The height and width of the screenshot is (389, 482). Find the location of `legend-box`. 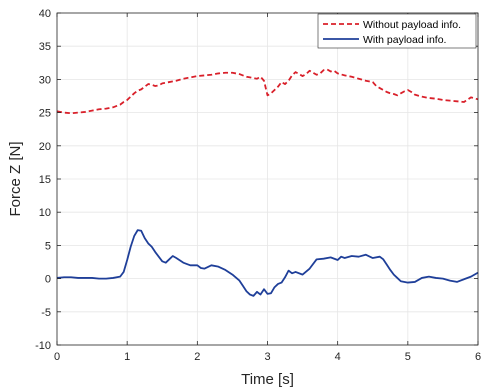

legend-box is located at coordinates (397, 31).